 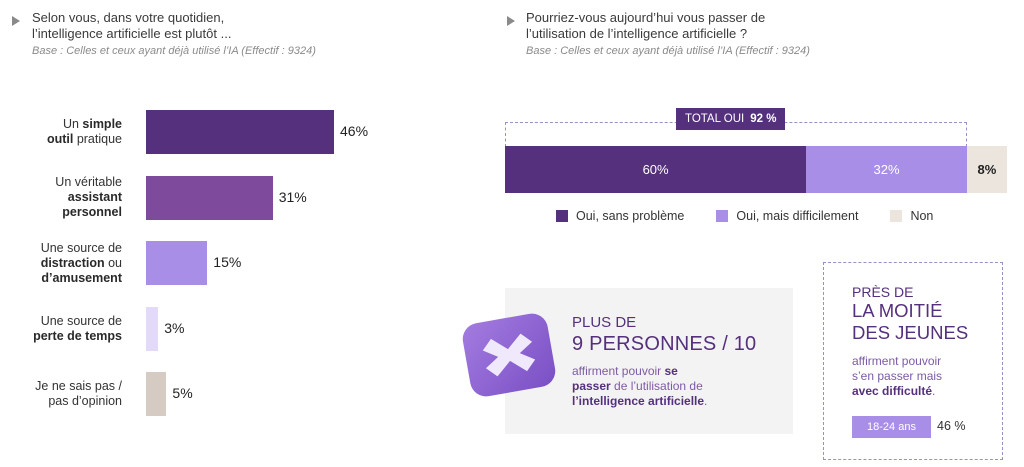 I want to click on callout-right-line1: PRÈS DE, so click(x=883, y=292).